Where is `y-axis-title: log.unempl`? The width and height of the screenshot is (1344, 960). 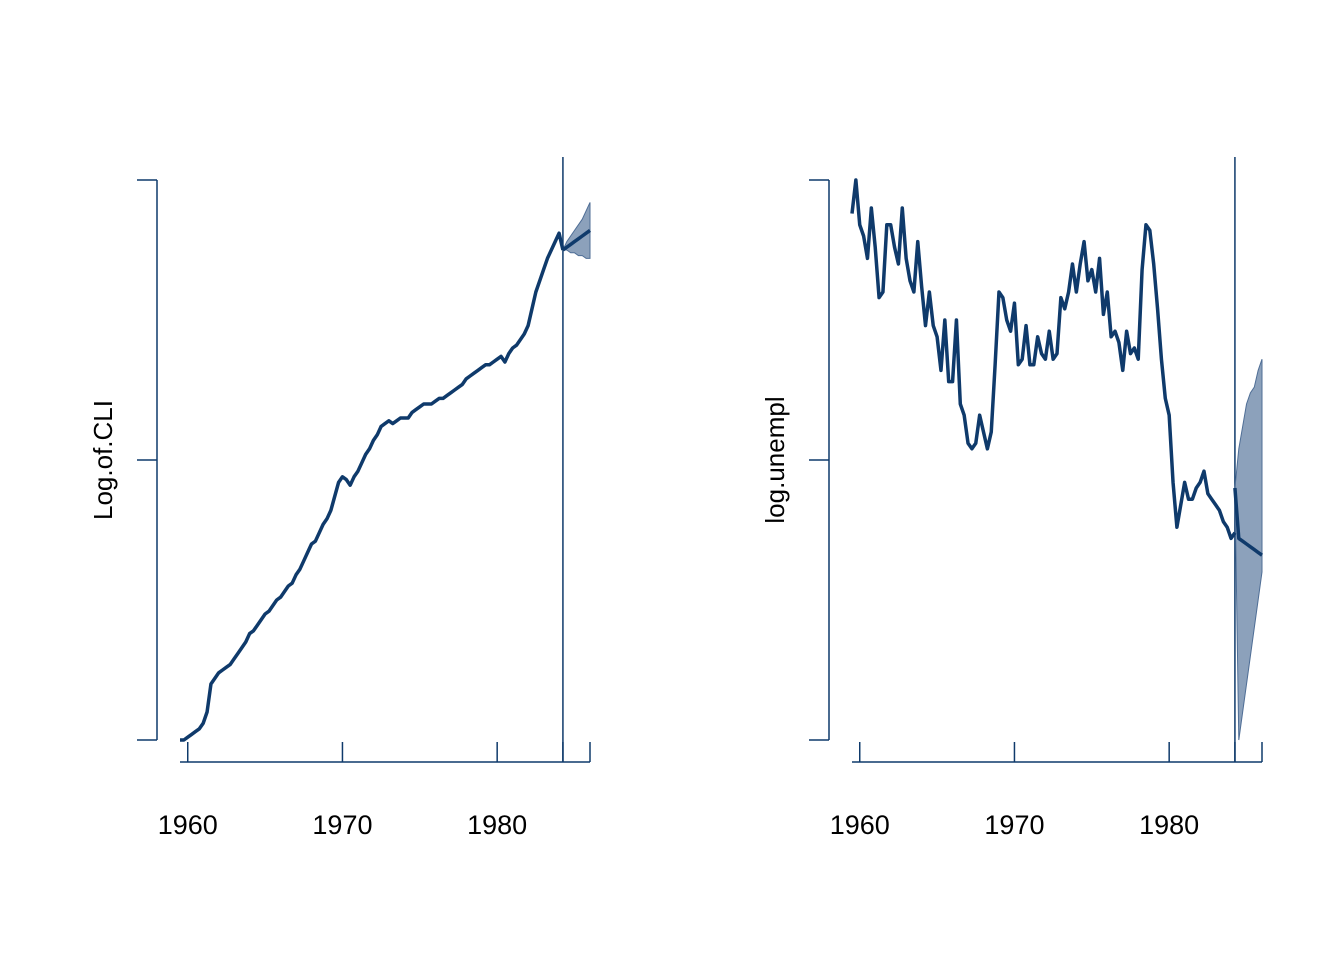 y-axis-title: log.unempl is located at coordinates (775, 459).